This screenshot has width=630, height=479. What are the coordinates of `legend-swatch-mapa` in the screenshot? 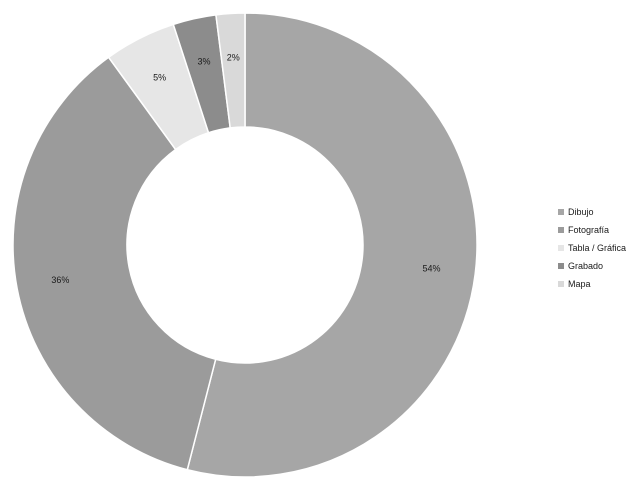 It's located at (561, 284).